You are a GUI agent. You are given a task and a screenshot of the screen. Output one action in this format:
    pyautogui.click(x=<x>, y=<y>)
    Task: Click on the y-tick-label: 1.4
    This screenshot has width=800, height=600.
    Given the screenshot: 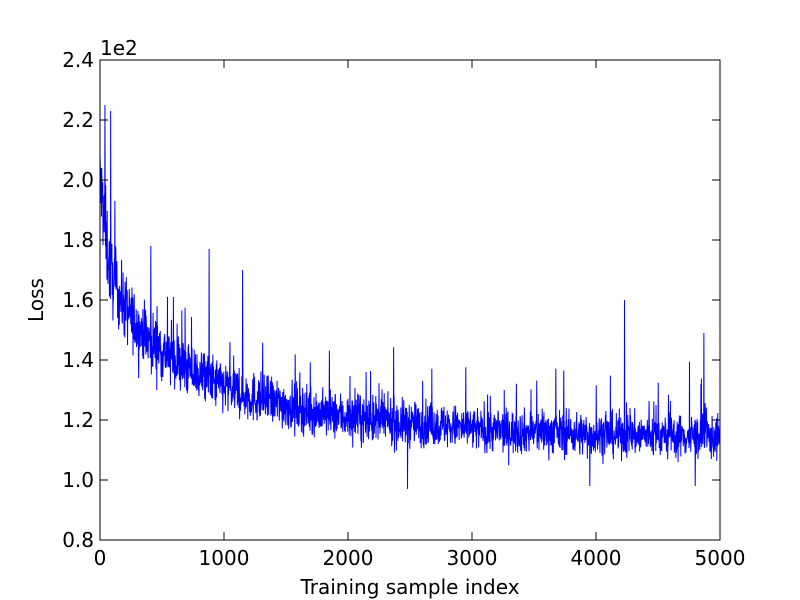 What is the action you would take?
    pyautogui.click(x=78, y=360)
    